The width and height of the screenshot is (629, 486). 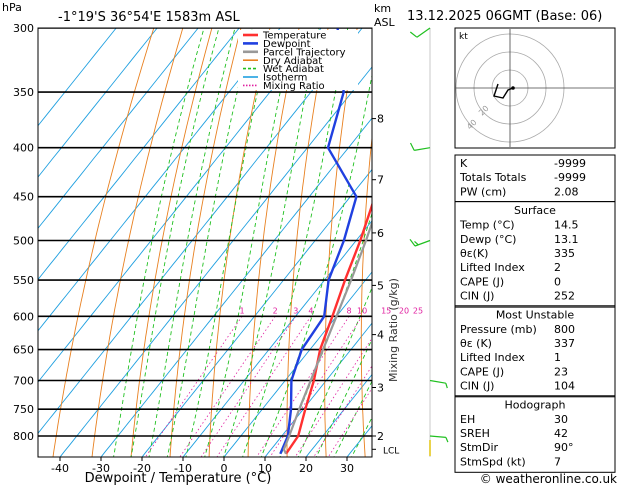 What do you see at coordinates (535, 404) in the screenshot?
I see `hodograph-stats-title: Hodograph` at bounding box center [535, 404].